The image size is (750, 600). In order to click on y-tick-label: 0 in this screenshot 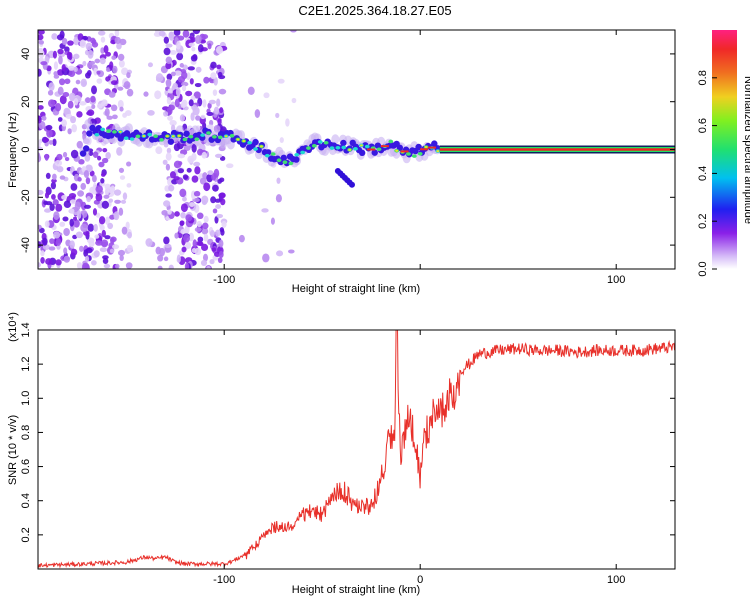, I will do `click(26, 149)`.